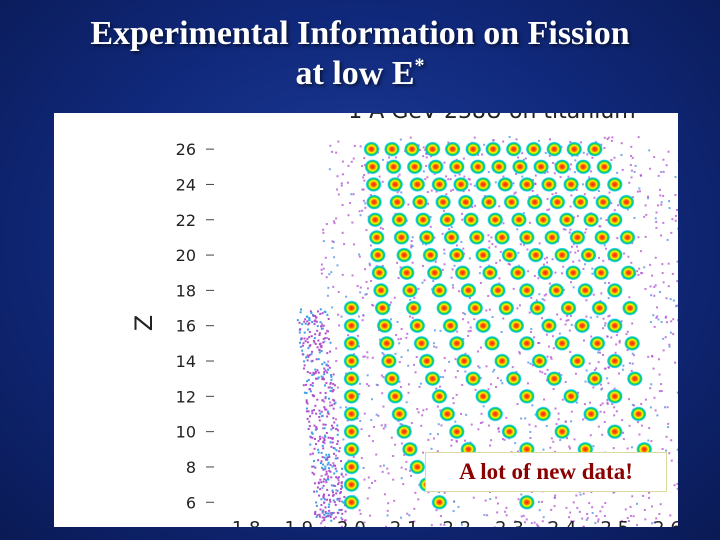 Image resolution: width=720 pixels, height=540 pixels. I want to click on x-tick-label: 2.6, so click(665, 522).